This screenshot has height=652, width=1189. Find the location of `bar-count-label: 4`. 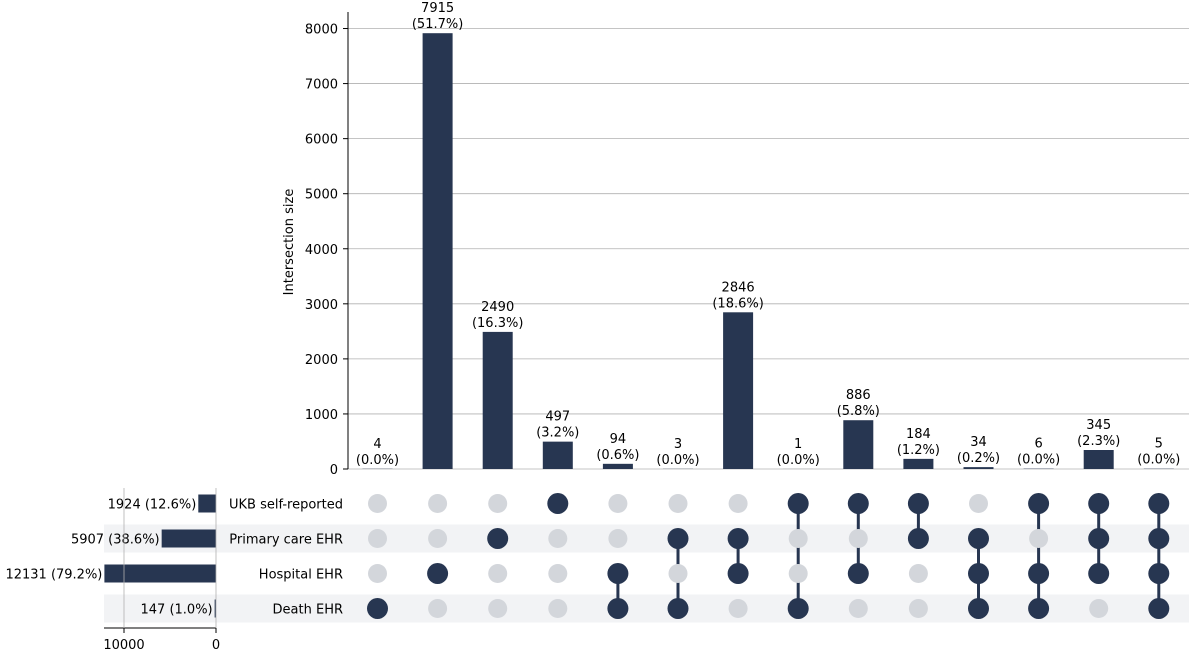

bar-count-label: 4 is located at coordinates (377, 444).